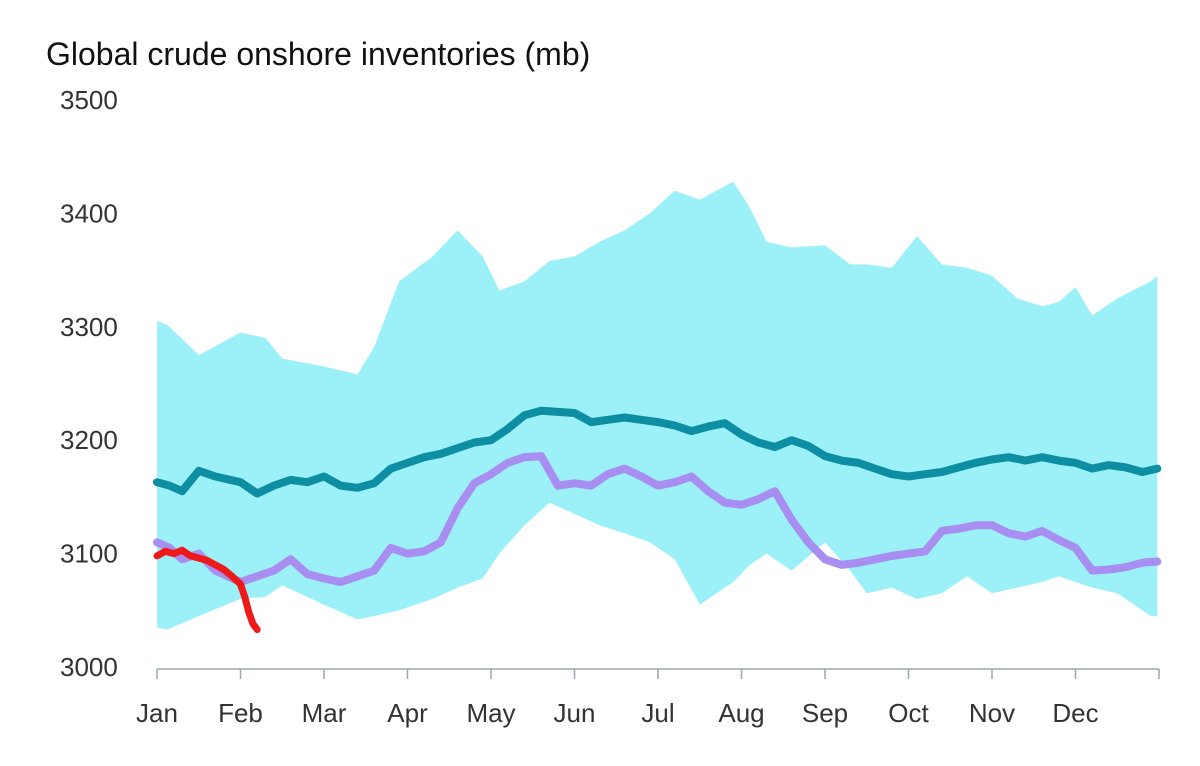 The width and height of the screenshot is (1200, 766). What do you see at coordinates (741, 713) in the screenshot?
I see `x-tick-label: Aug` at bounding box center [741, 713].